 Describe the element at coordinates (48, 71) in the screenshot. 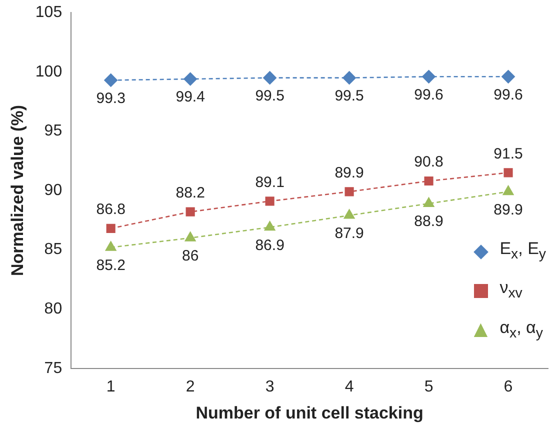

I see `y-tick-label: 100` at that location.